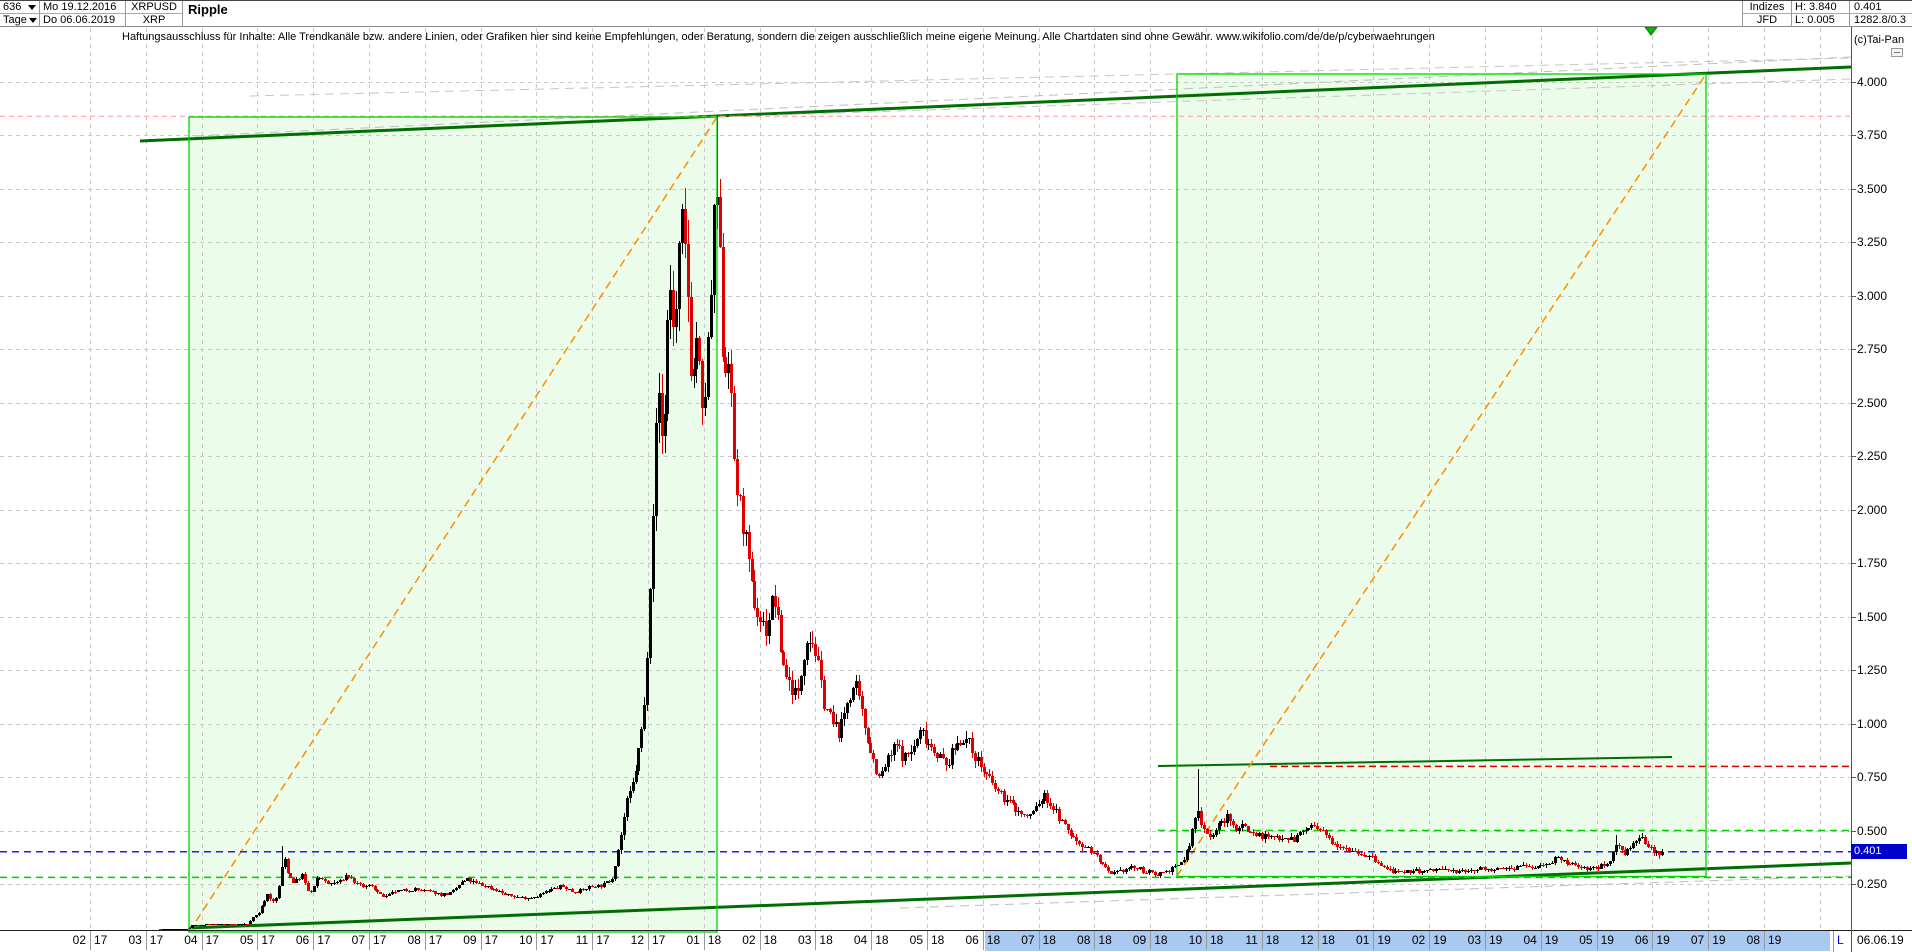 The height and width of the screenshot is (952, 1912). Describe the element at coordinates (648, 940) in the screenshot. I see `month-tick-label: 12 17` at that location.